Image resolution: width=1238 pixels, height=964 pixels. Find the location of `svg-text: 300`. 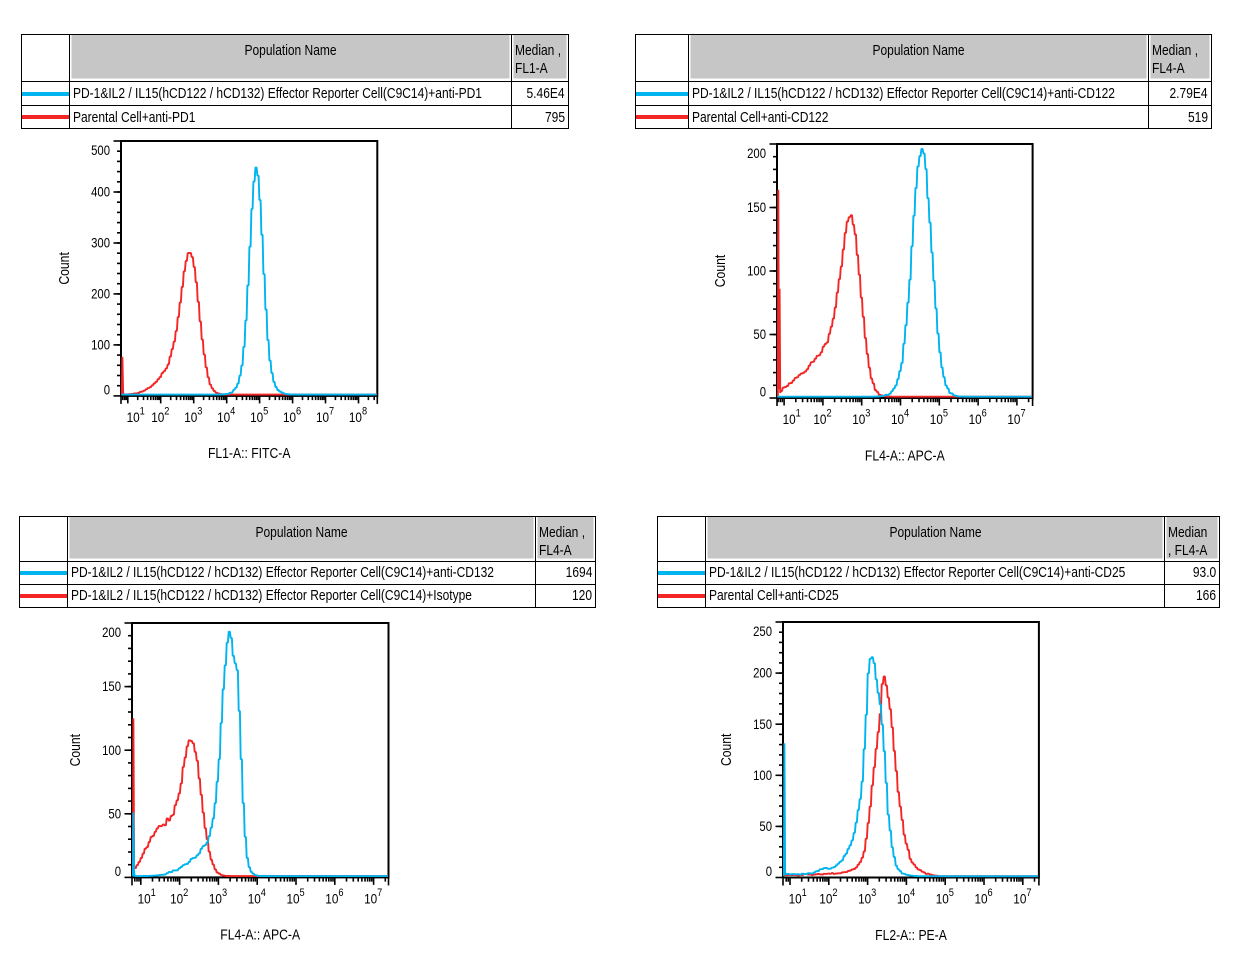

svg-text: 300 is located at coordinates (100, 242).